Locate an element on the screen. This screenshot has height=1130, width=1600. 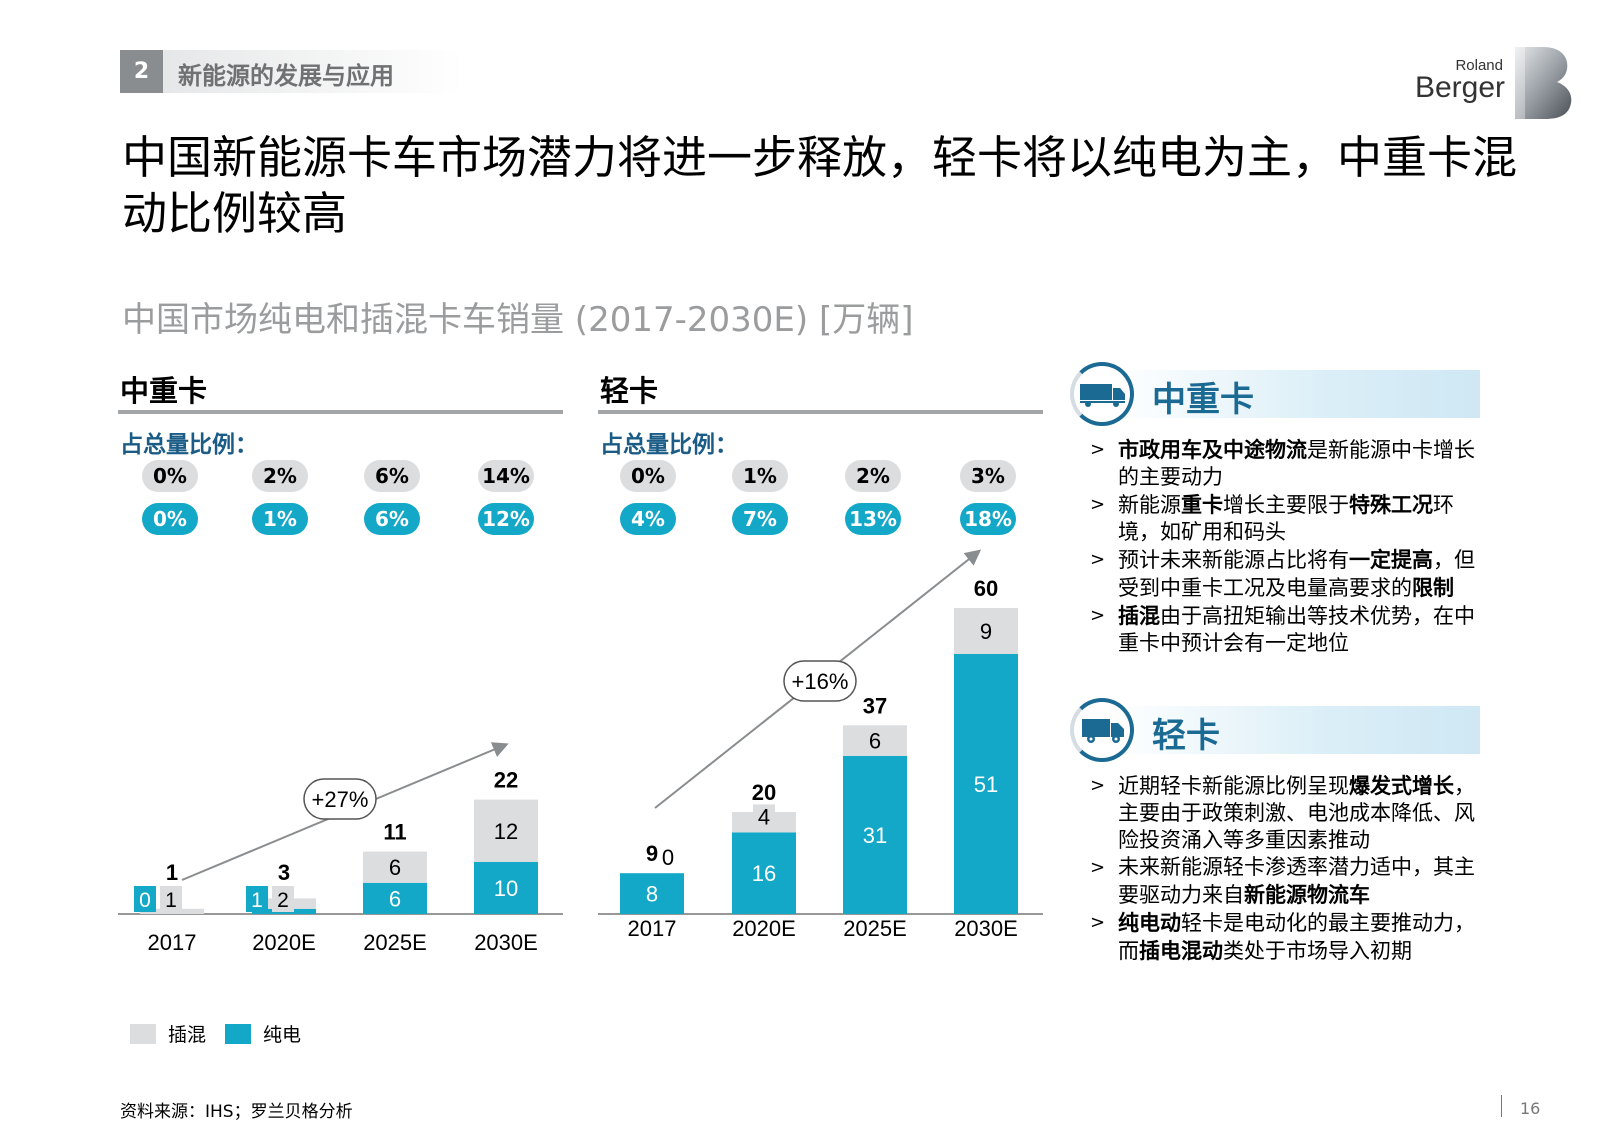
legend-phev: 插混 is located at coordinates (168, 1033).